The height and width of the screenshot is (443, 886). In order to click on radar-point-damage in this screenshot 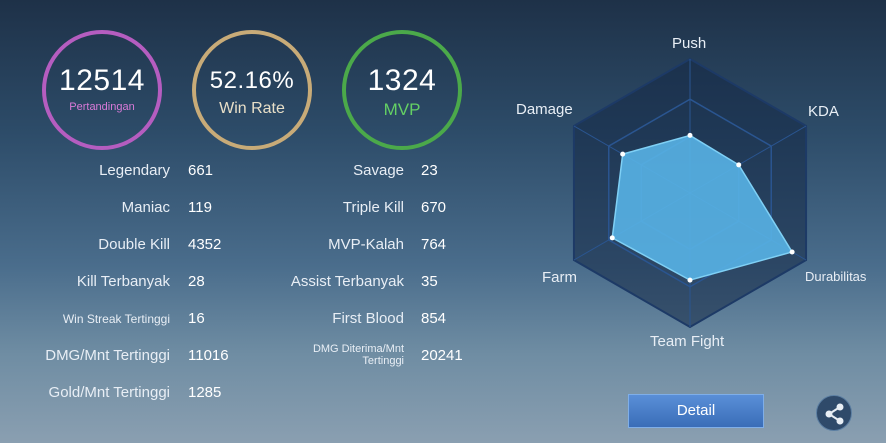, I will do `click(623, 154)`.